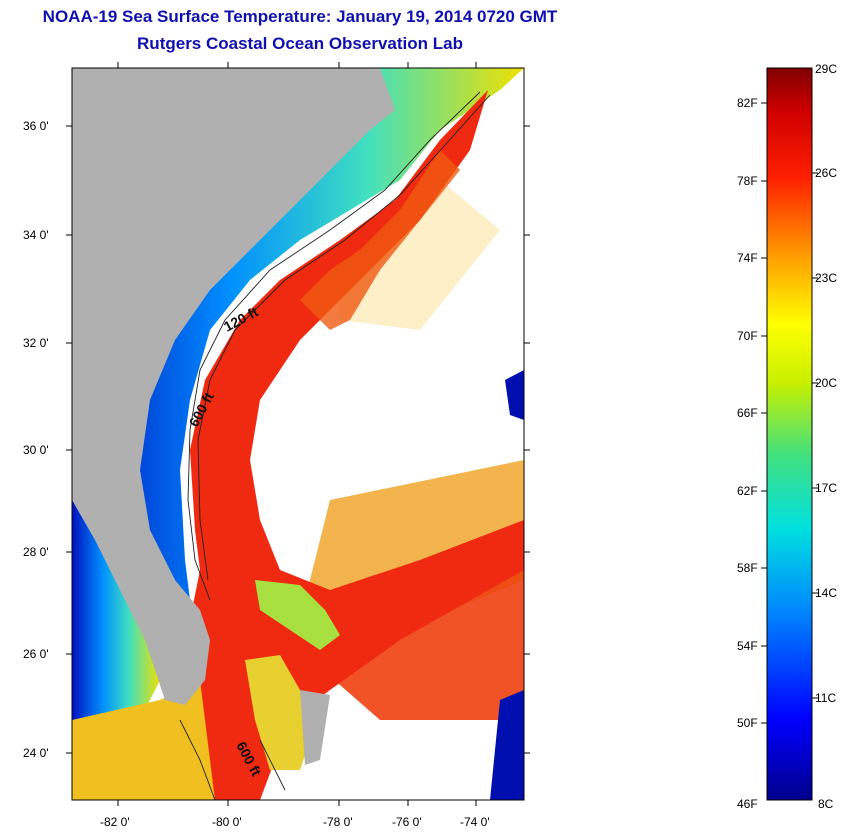 This screenshot has width=841, height=832. I want to click on f-label-82: 82F, so click(747, 103).